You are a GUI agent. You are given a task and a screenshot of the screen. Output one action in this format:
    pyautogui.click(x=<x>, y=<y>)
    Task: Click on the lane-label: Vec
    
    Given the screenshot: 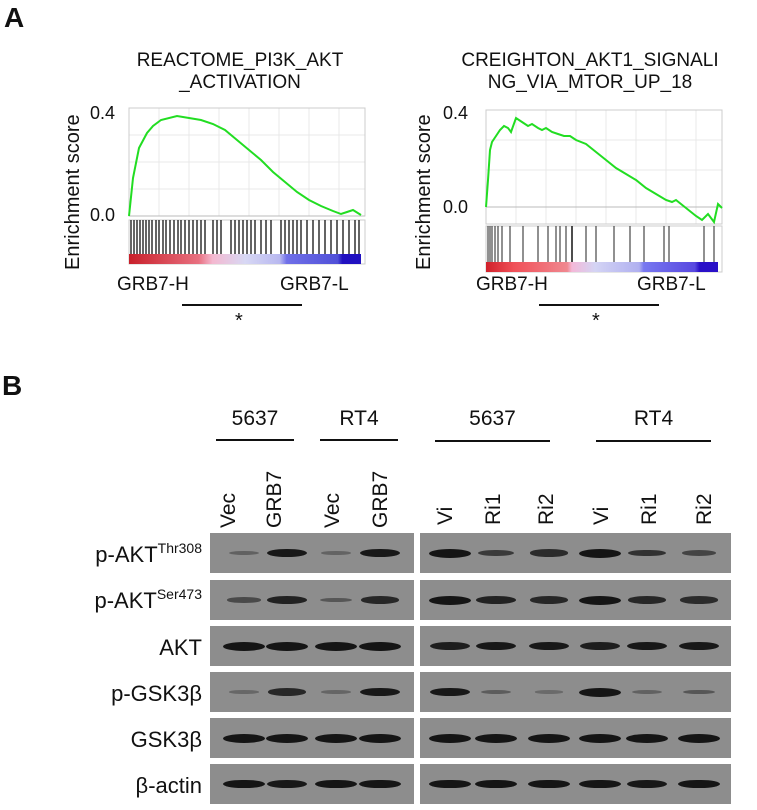 What is the action you would take?
    pyautogui.click(x=228, y=510)
    